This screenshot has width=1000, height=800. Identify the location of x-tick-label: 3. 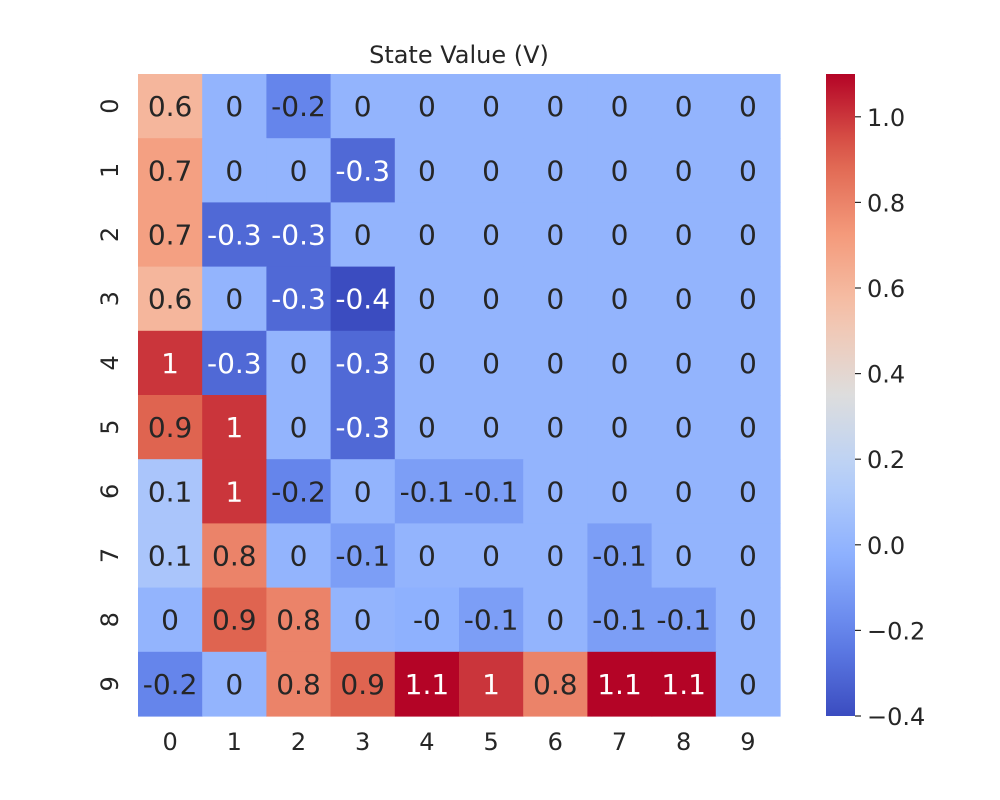
(362, 742).